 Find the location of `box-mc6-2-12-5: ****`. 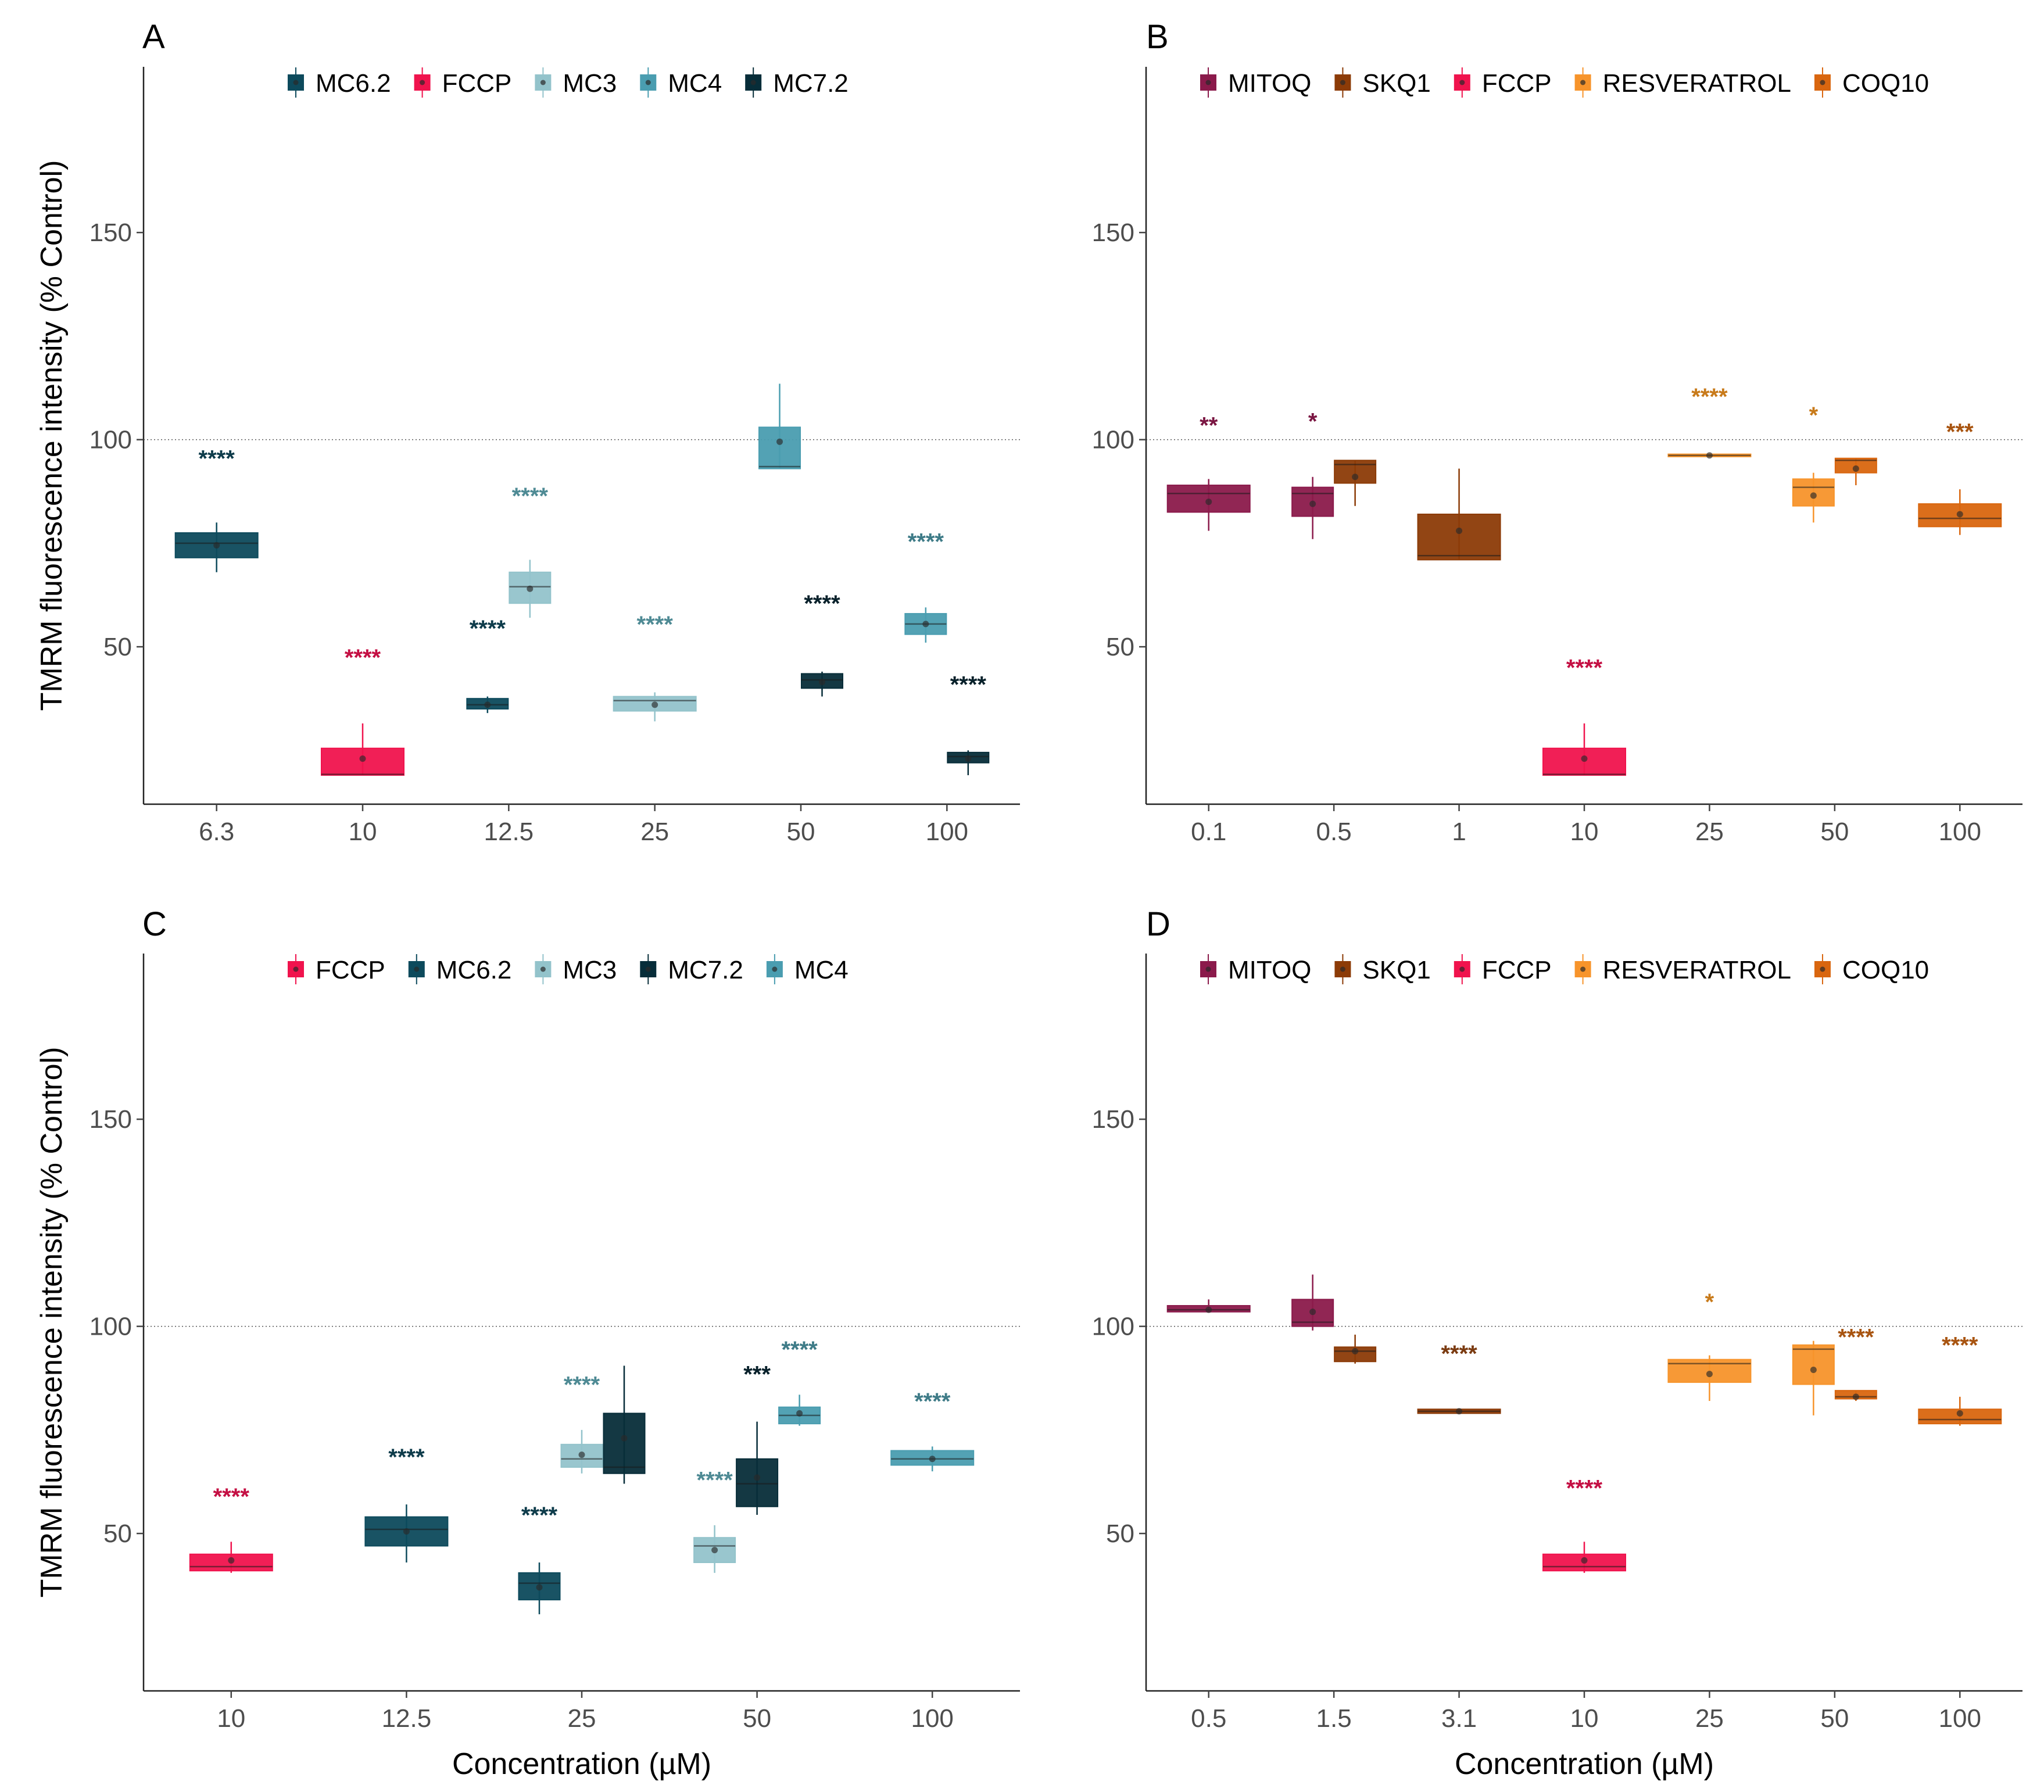

box-mc6-2-12-5: **** is located at coordinates (487, 665).